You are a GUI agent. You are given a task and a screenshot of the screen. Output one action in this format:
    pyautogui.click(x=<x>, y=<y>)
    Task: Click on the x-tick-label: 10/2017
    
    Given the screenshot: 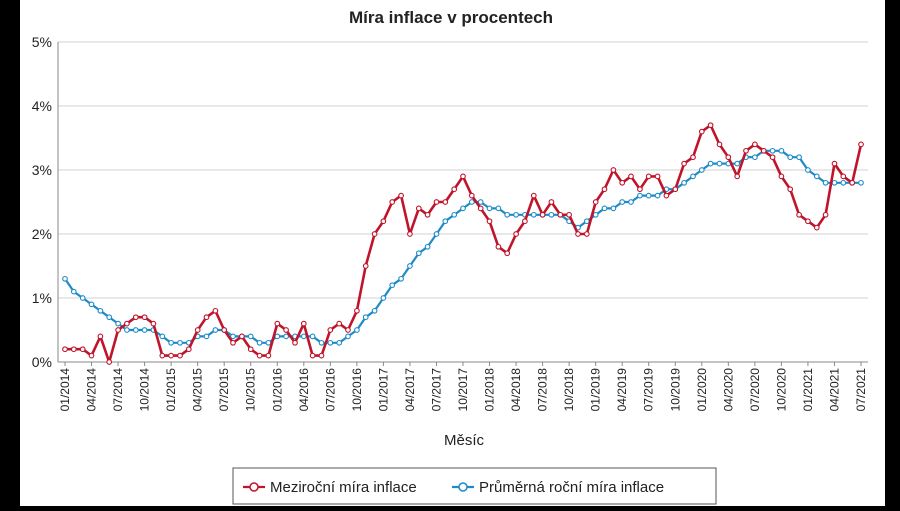 What is the action you would take?
    pyautogui.click(x=463, y=390)
    